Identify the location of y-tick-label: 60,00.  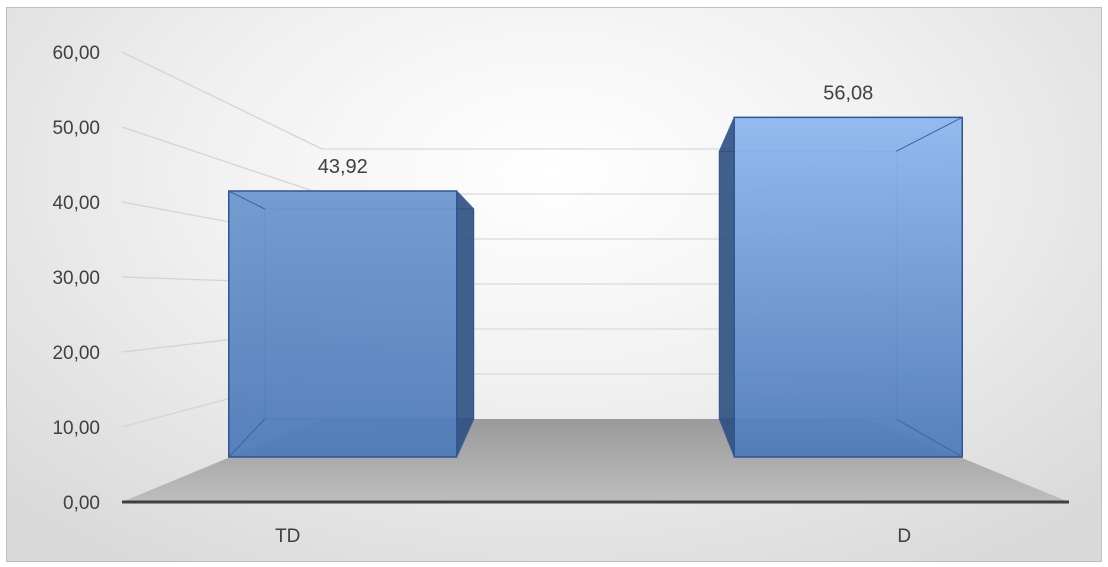
(76, 53).